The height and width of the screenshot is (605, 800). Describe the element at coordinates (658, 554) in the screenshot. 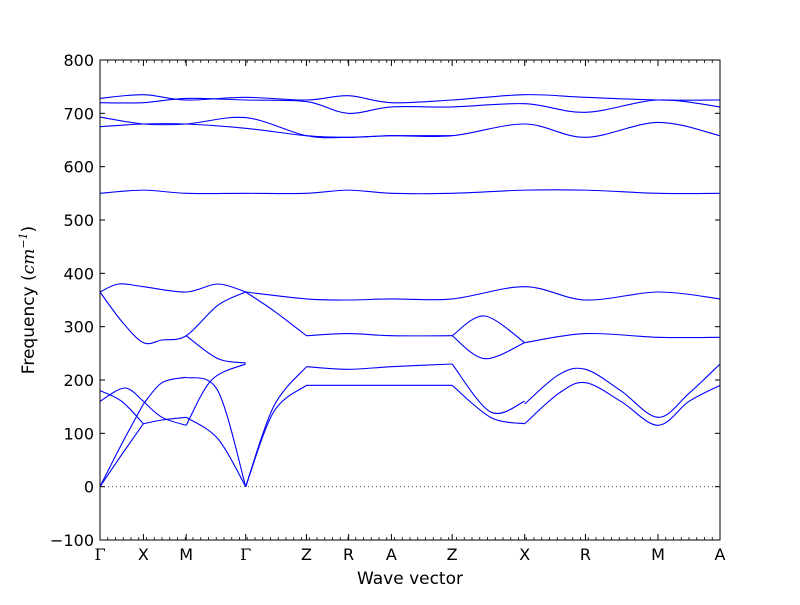

I see `x-tick-label-10: M` at that location.